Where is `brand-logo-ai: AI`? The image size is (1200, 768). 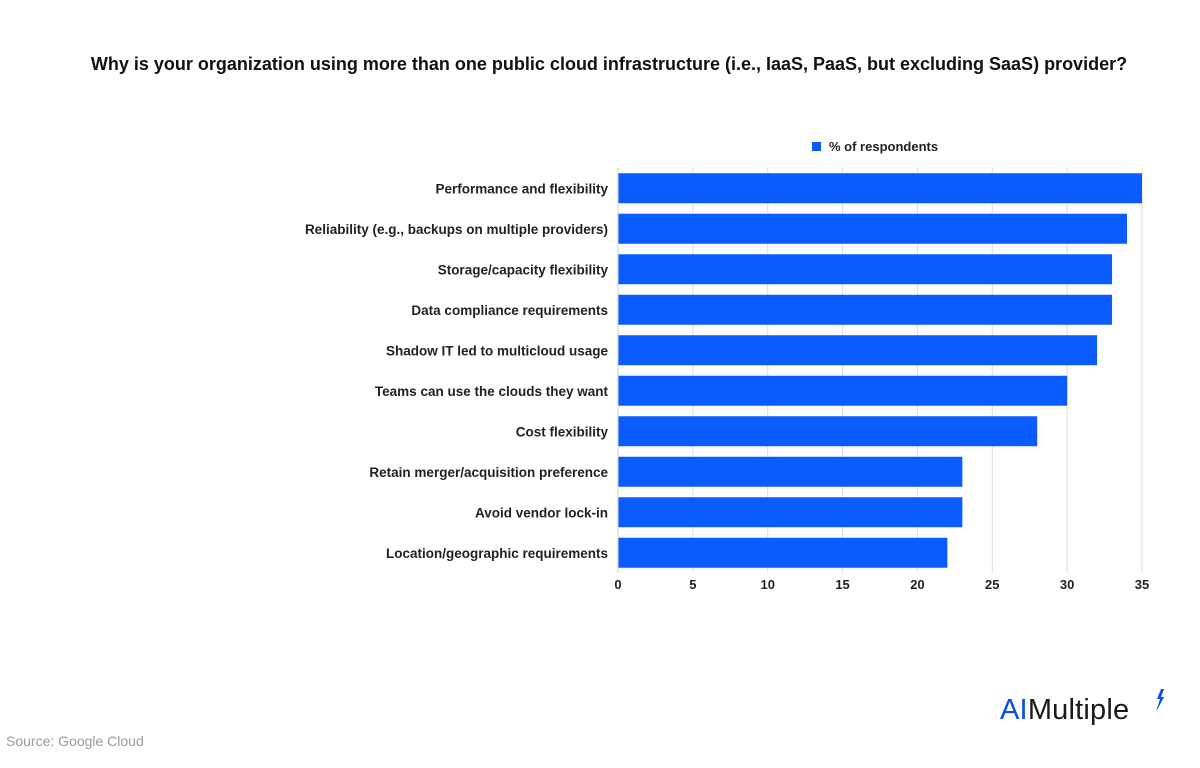
brand-logo-ai: AI is located at coordinates (1014, 710).